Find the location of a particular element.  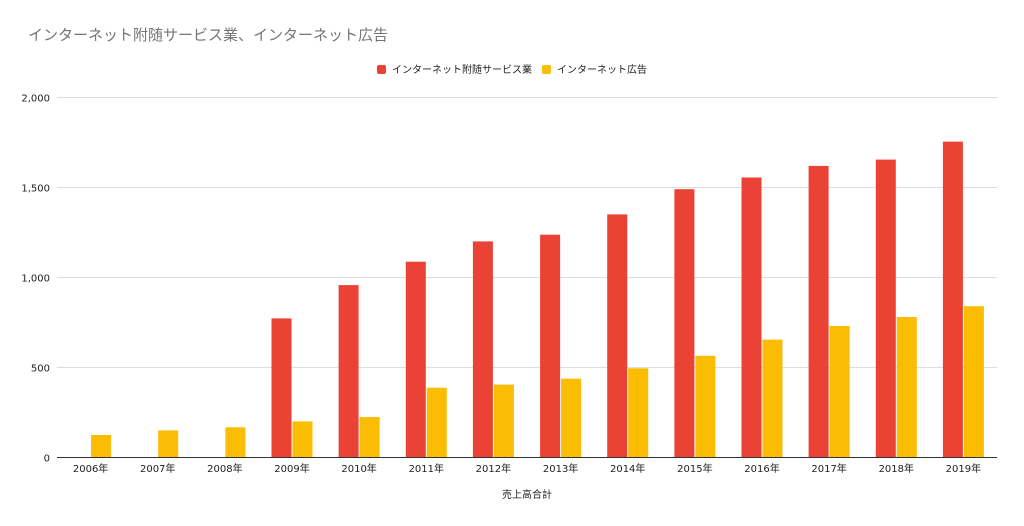

x-tick-label: 2010年 is located at coordinates (358, 468).